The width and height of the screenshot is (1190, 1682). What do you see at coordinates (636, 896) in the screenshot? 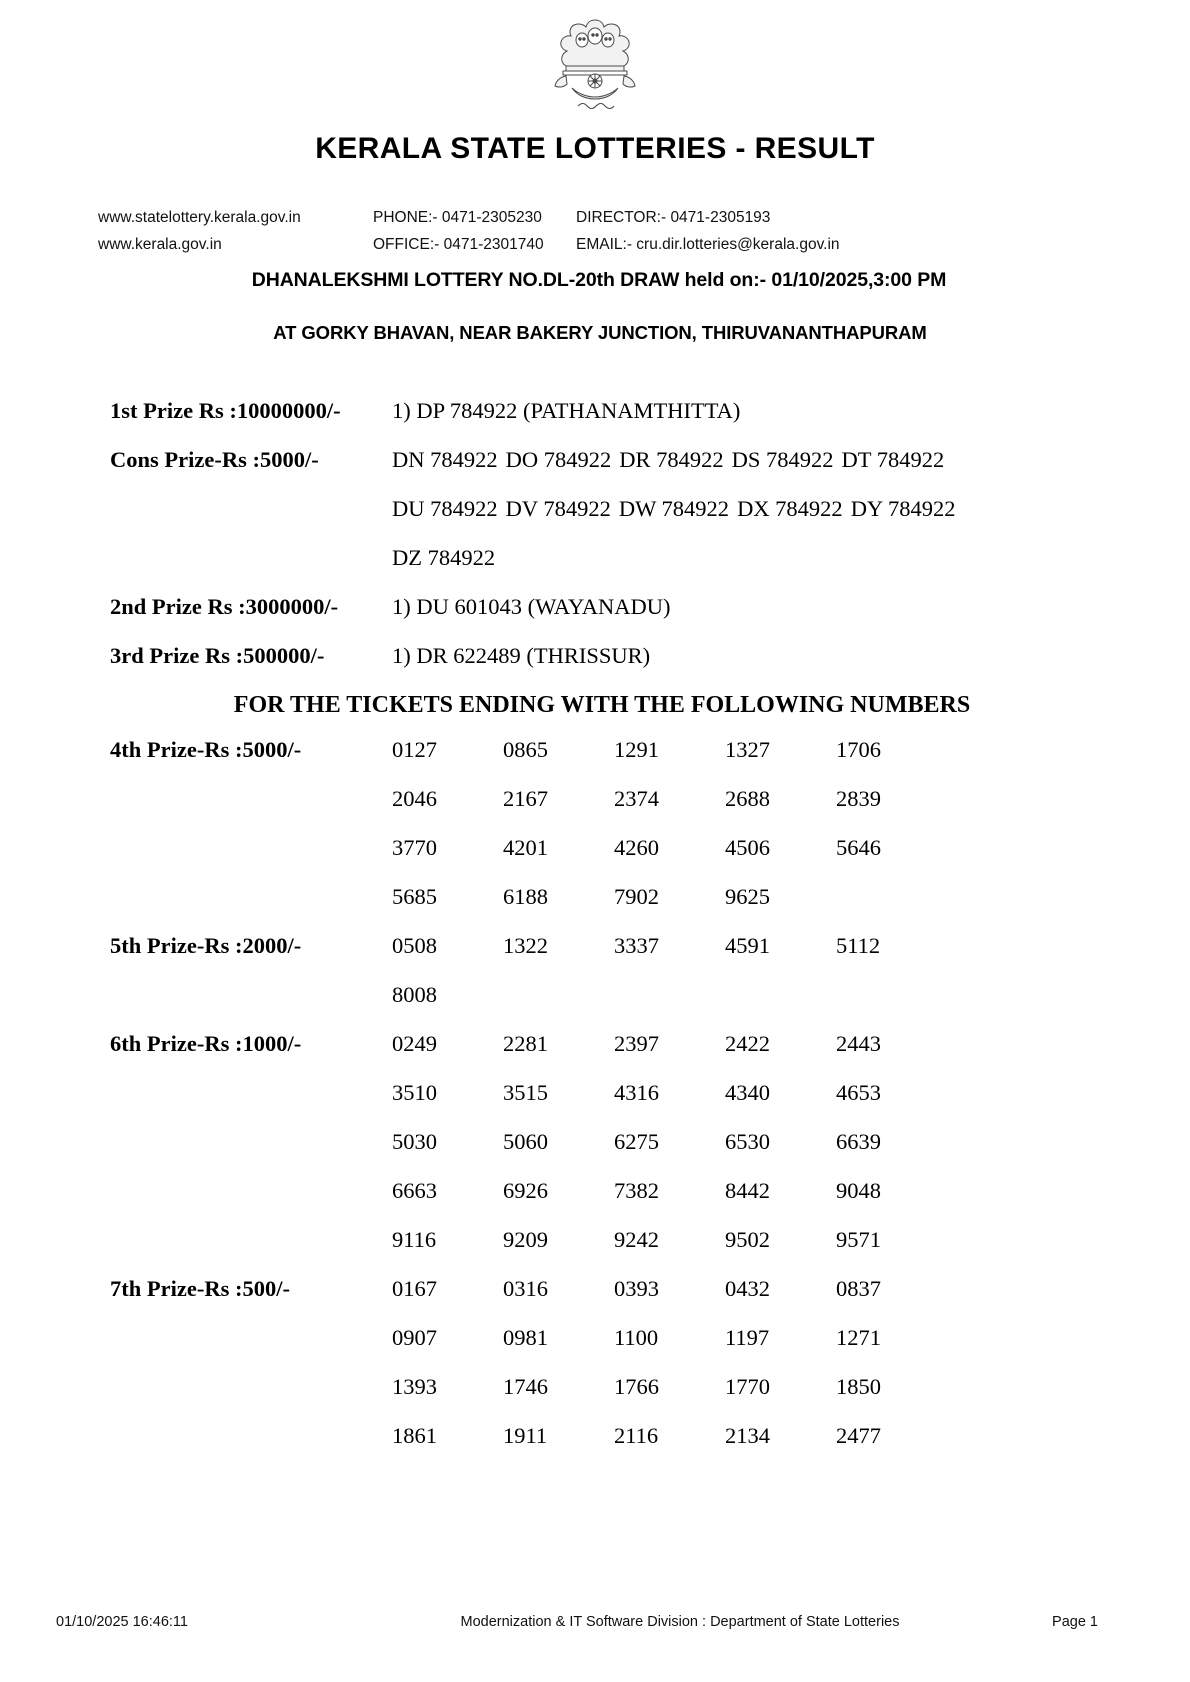
I see `winning-number: 7902` at bounding box center [636, 896].